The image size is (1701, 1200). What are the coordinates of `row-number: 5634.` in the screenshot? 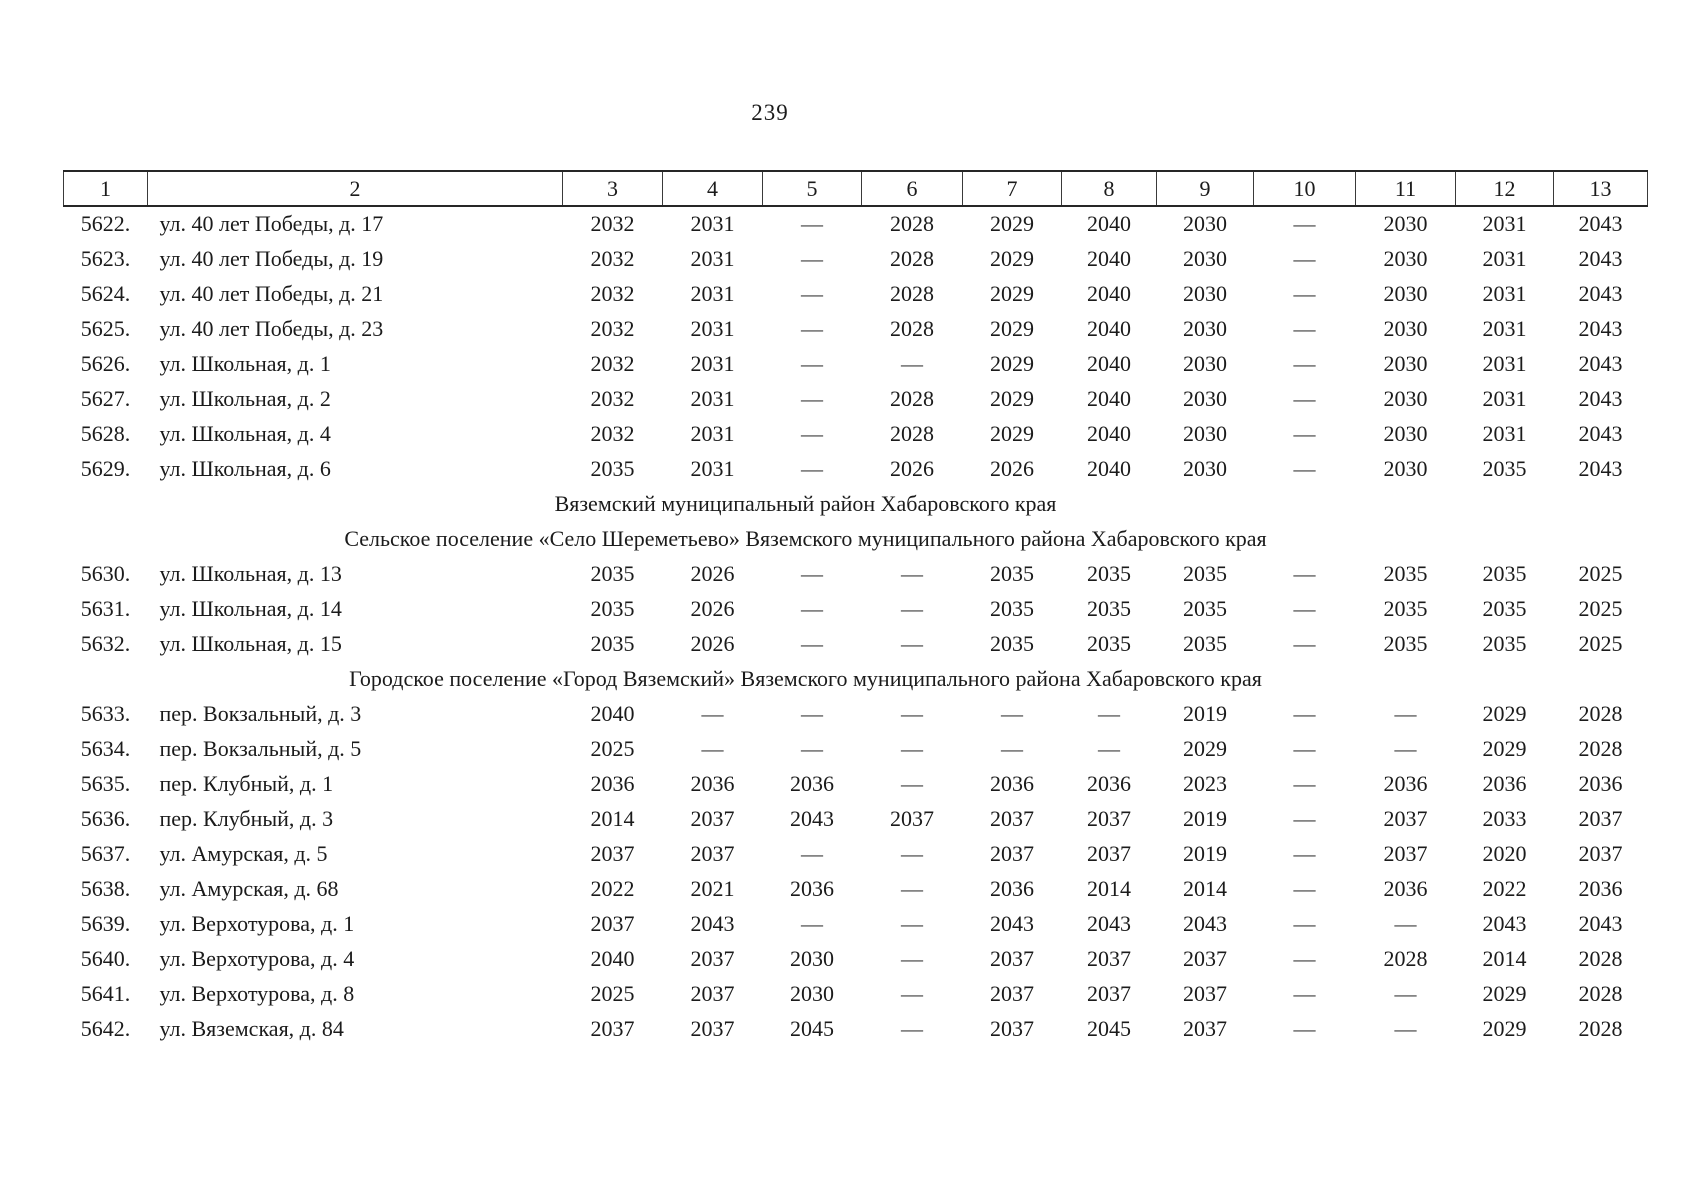 It's located at (105, 748).